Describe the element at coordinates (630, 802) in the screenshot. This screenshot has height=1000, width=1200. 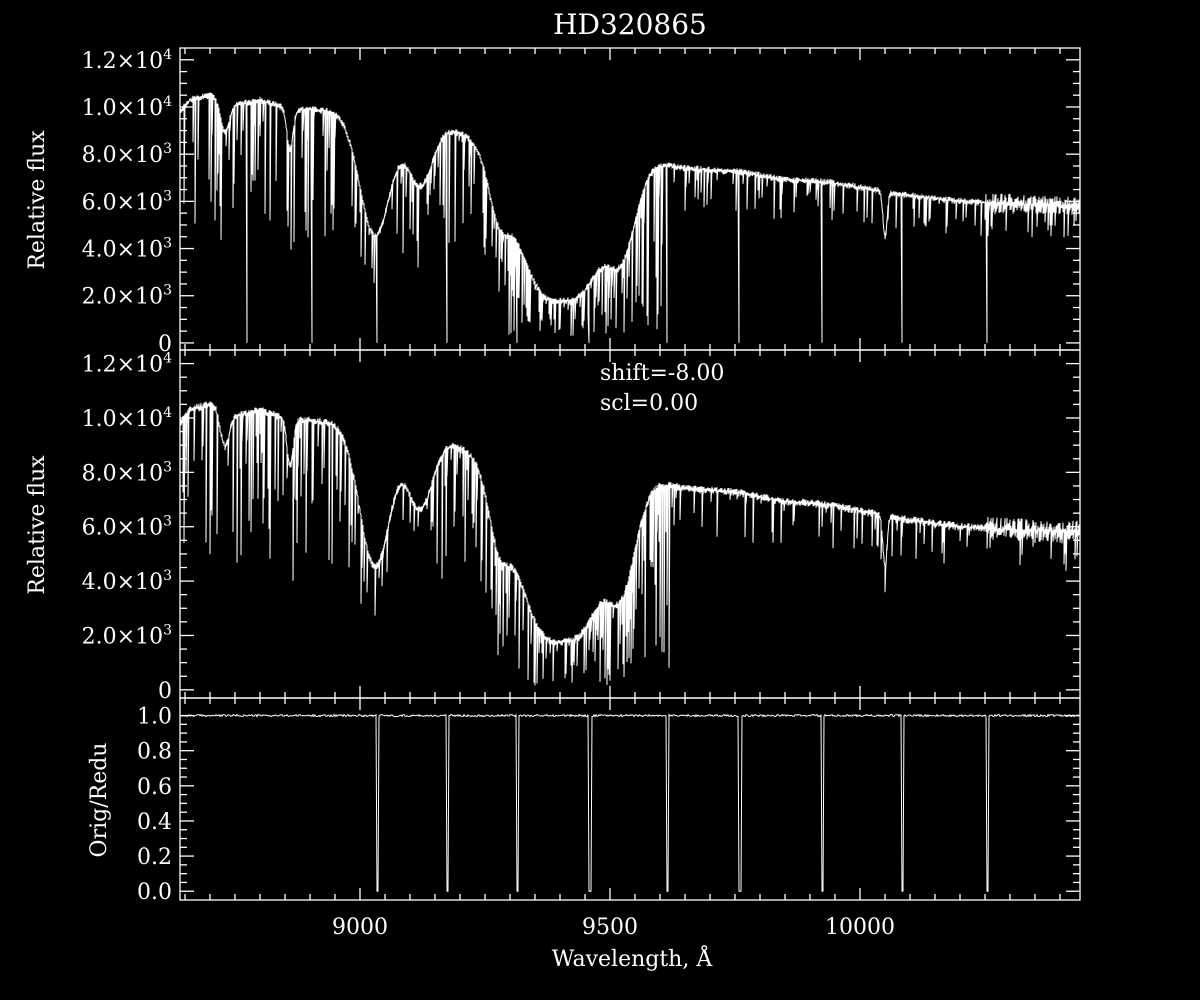
I see `ratio-line` at that location.